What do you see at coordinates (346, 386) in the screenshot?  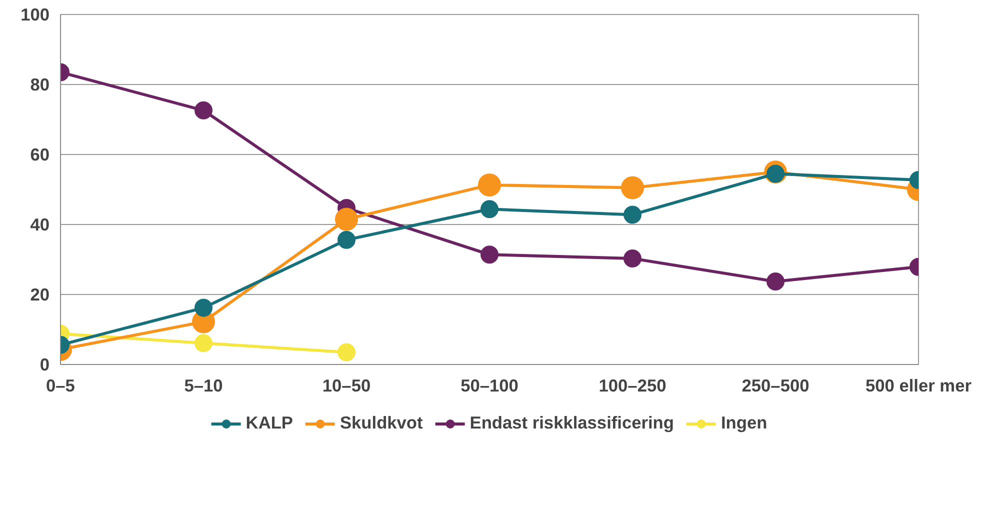 I see `x-tick-label: 10–50` at bounding box center [346, 386].